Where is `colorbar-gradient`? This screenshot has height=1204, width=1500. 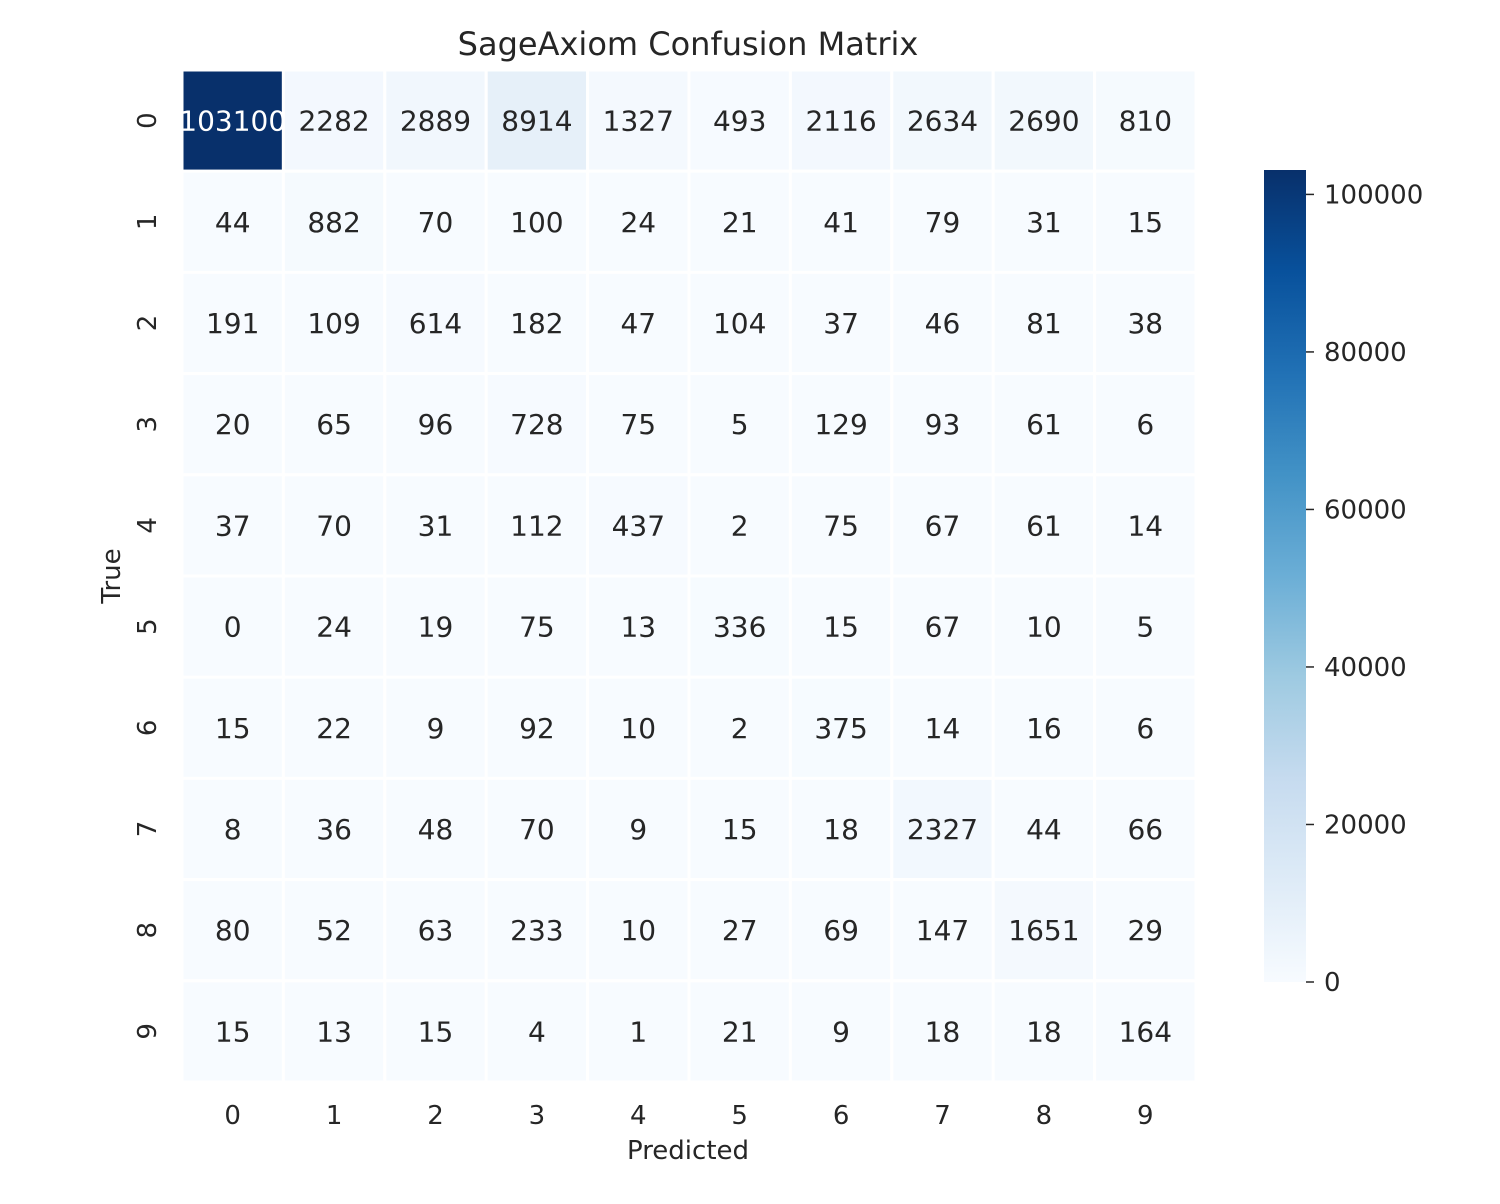
colorbar-gradient is located at coordinates (1285, 576).